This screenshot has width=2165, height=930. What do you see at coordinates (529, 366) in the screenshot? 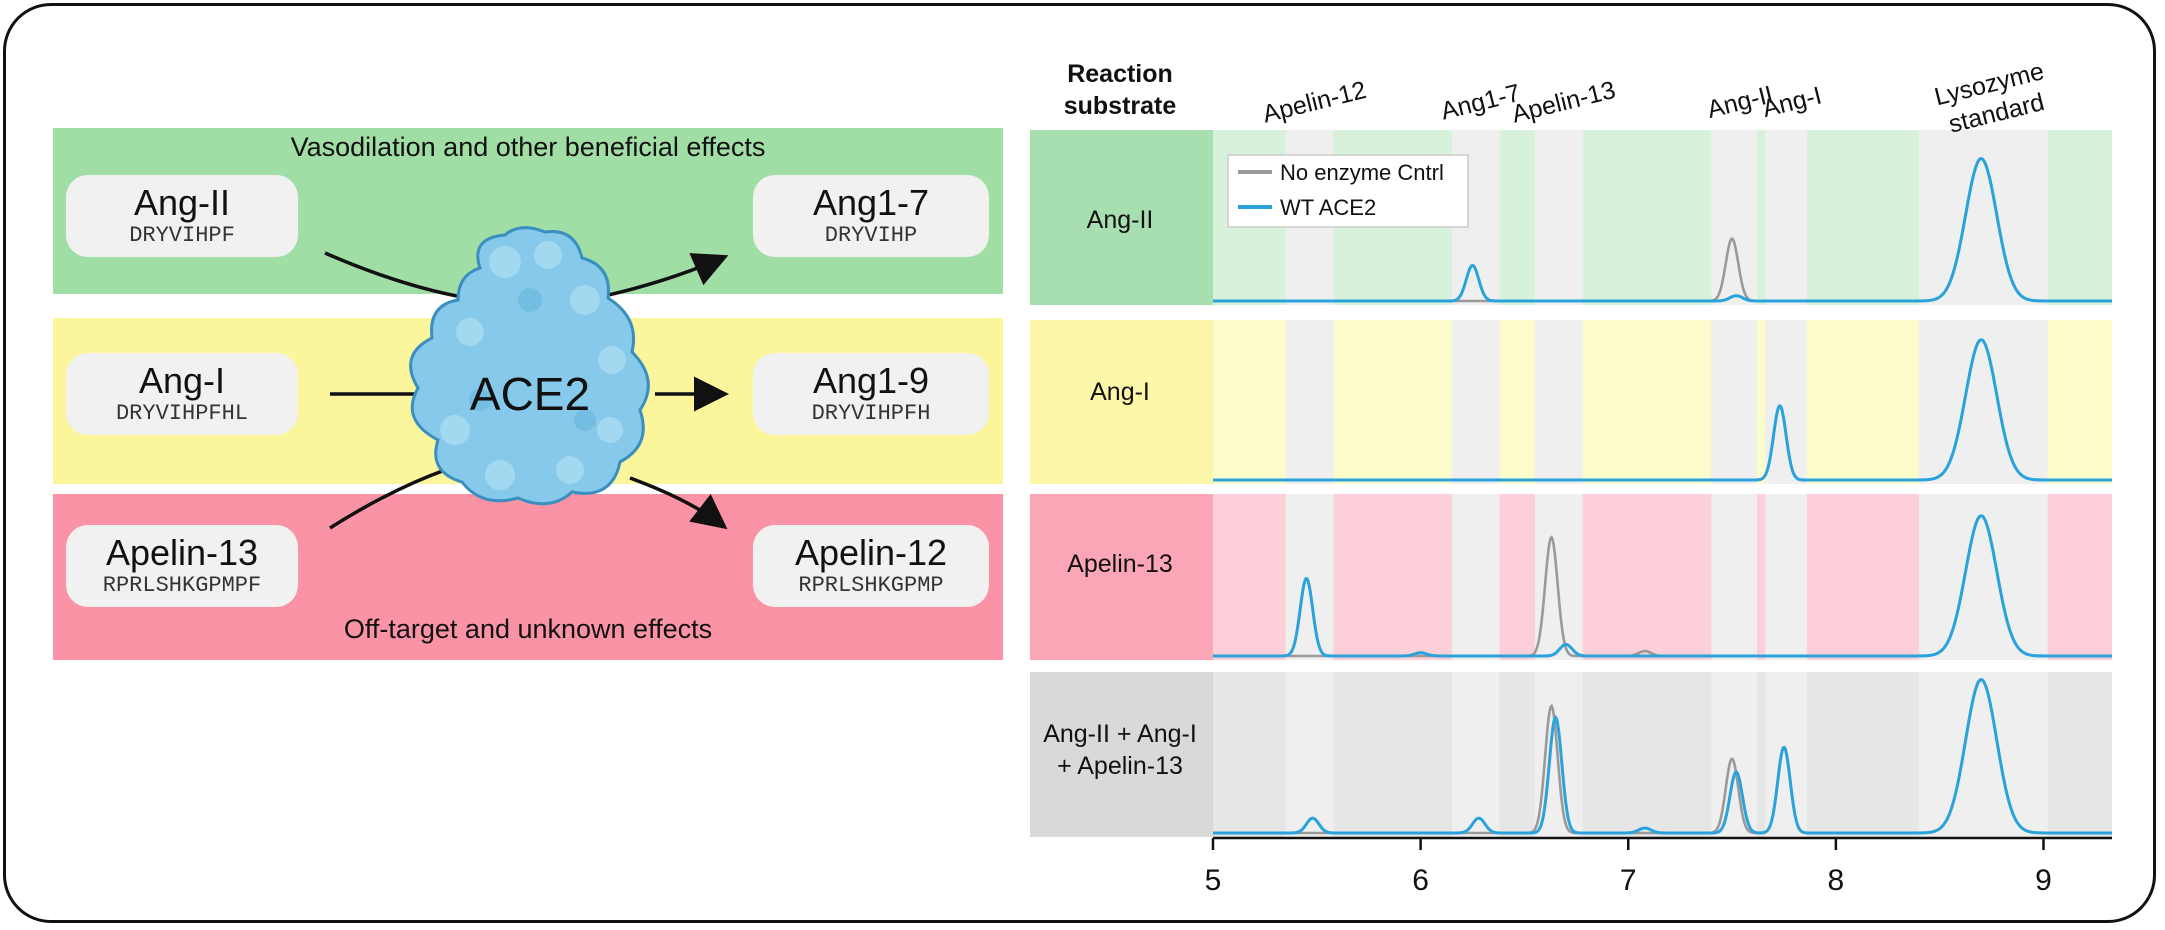
I see `ace2-enzyme-icon: ACE2` at bounding box center [529, 366].